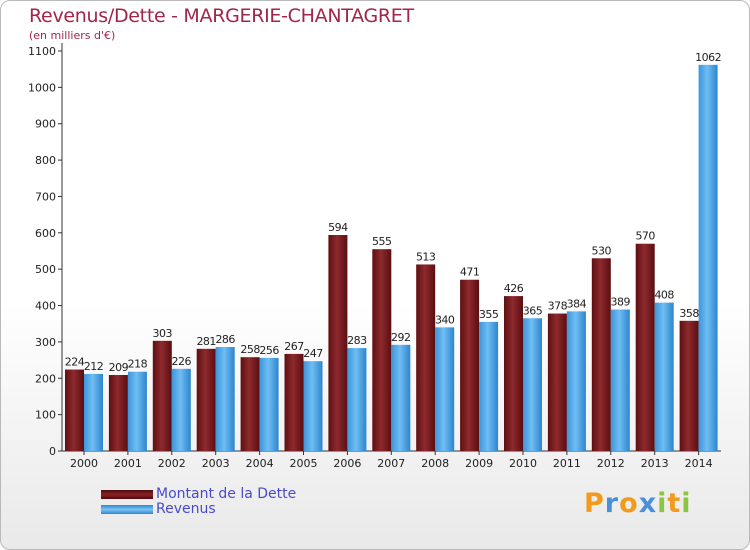 This screenshot has height=550, width=750. What do you see at coordinates (45, 233) in the screenshot?
I see `y-tick-label: 600` at bounding box center [45, 233].